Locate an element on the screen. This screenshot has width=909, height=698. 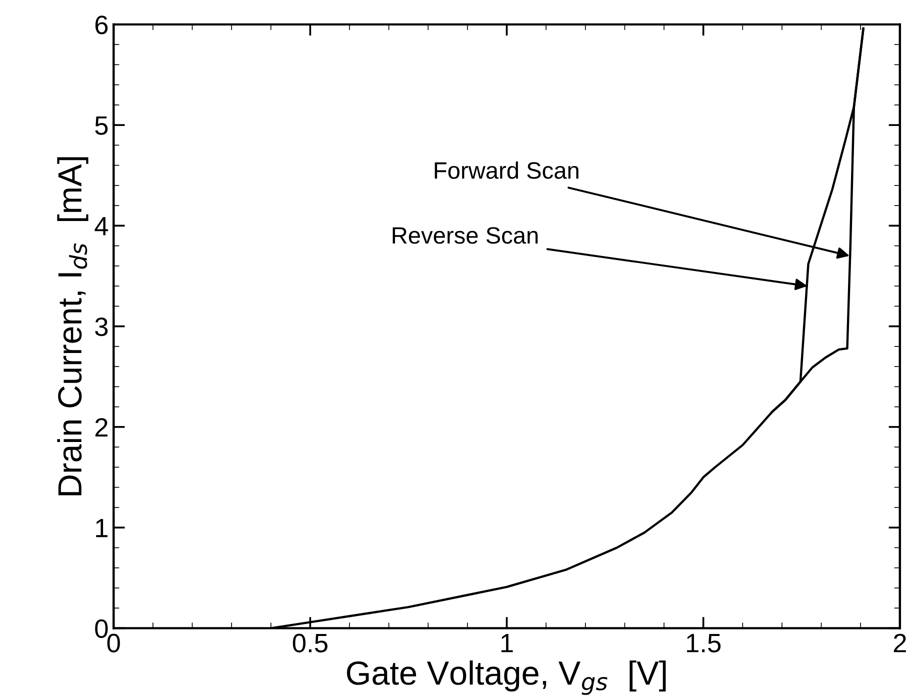
y-axis-title: Drain Current, I$_{ds}$ [mA] is located at coordinates (72, 326).